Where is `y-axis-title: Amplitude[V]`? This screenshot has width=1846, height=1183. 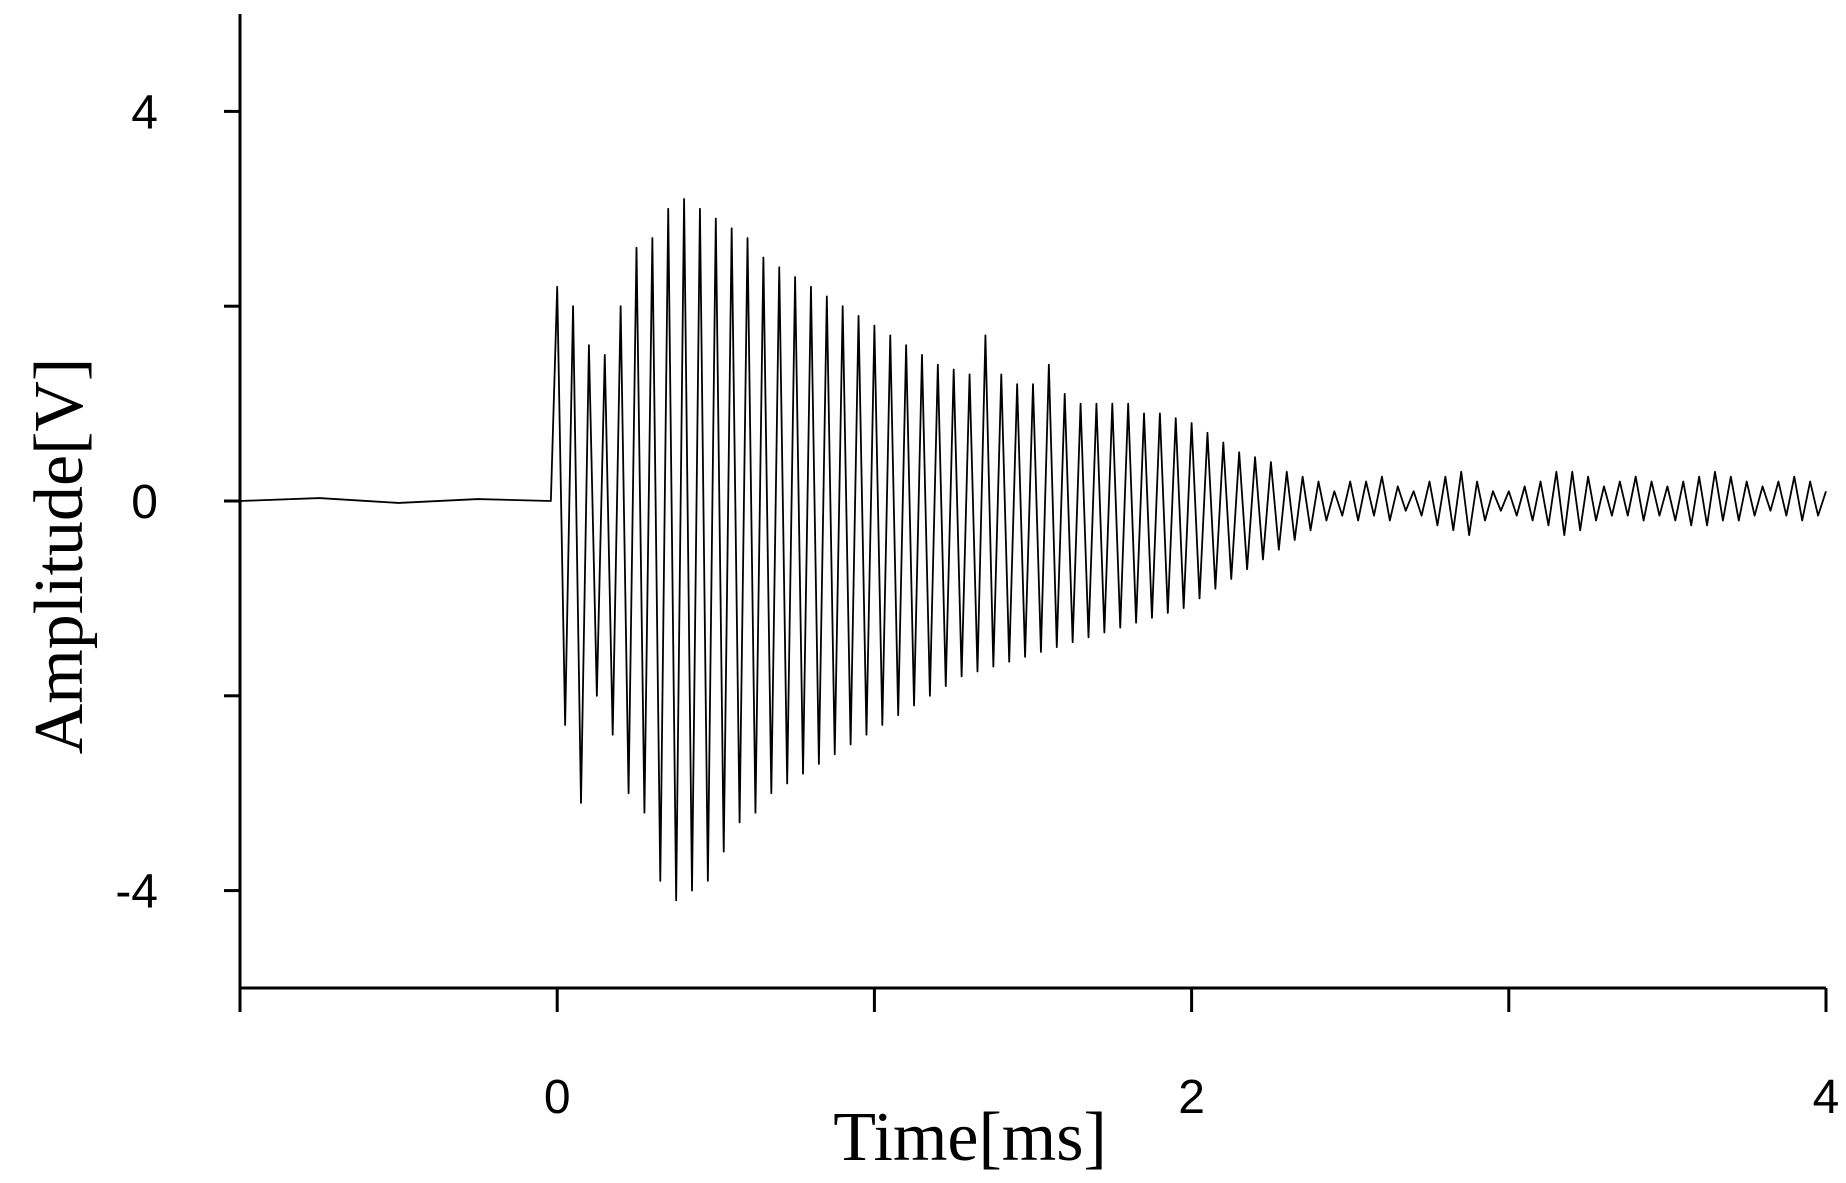 y-axis-title: Amplitude[V] is located at coordinates (59, 556).